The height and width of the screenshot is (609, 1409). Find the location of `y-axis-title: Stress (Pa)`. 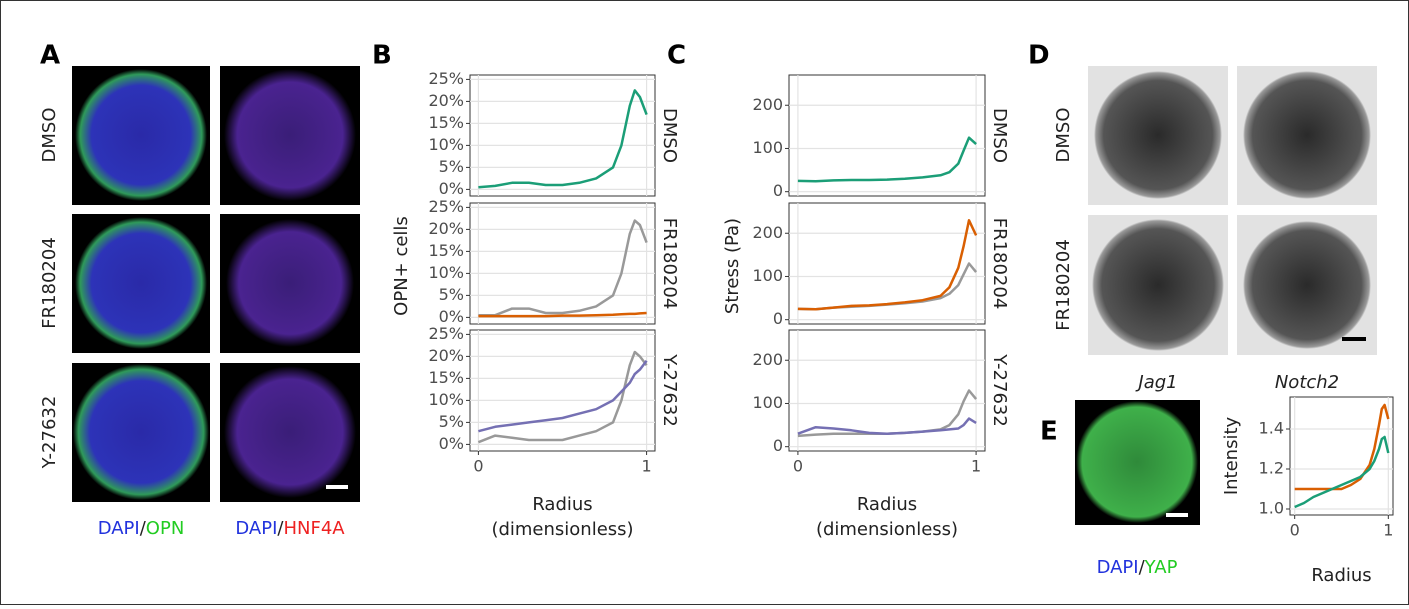

y-axis-title: Stress (Pa) is located at coordinates (732, 266).